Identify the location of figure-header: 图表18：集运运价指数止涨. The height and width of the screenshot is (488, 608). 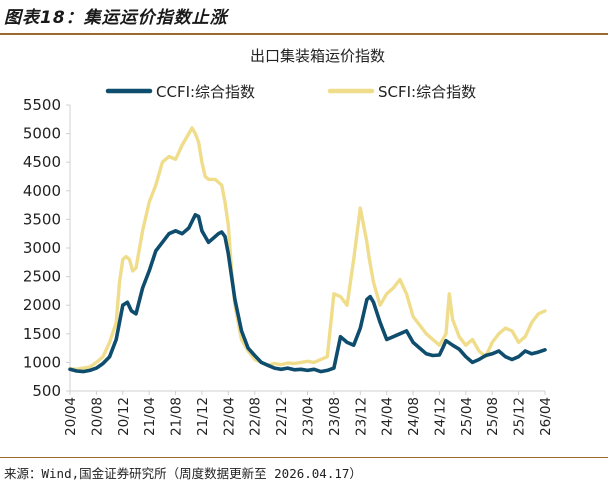
(304, 17).